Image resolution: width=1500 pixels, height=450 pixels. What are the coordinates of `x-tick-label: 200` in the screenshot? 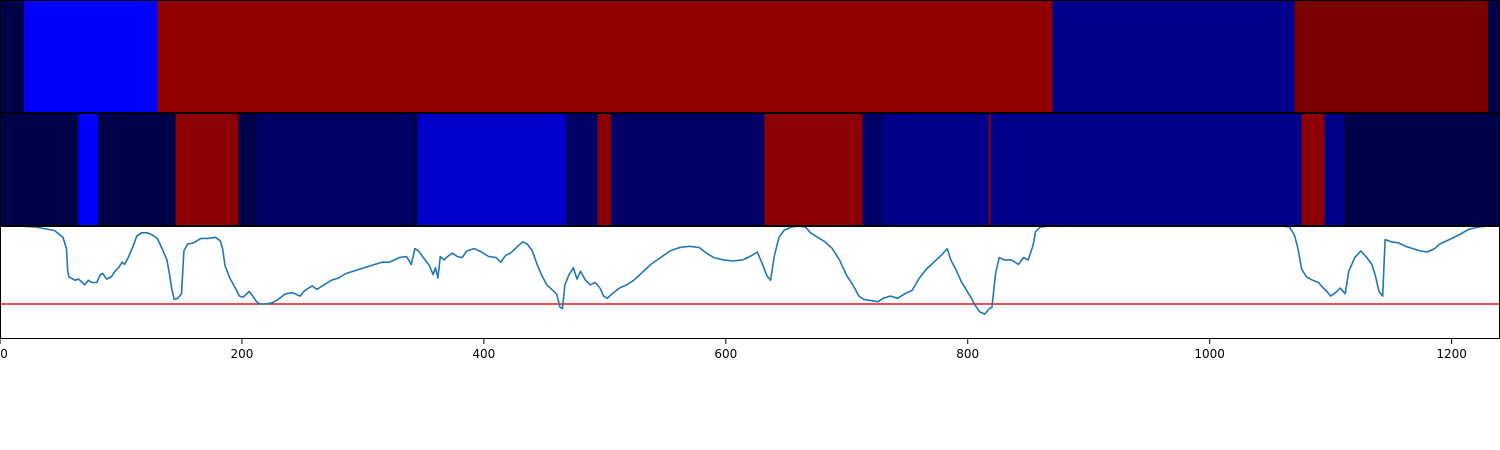 It's located at (241, 354).